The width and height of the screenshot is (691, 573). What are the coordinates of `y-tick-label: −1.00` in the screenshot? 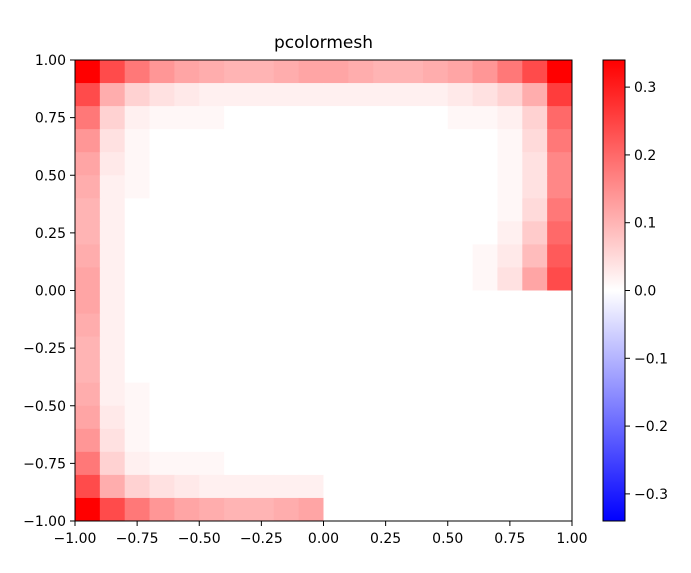 It's located at (44, 522).